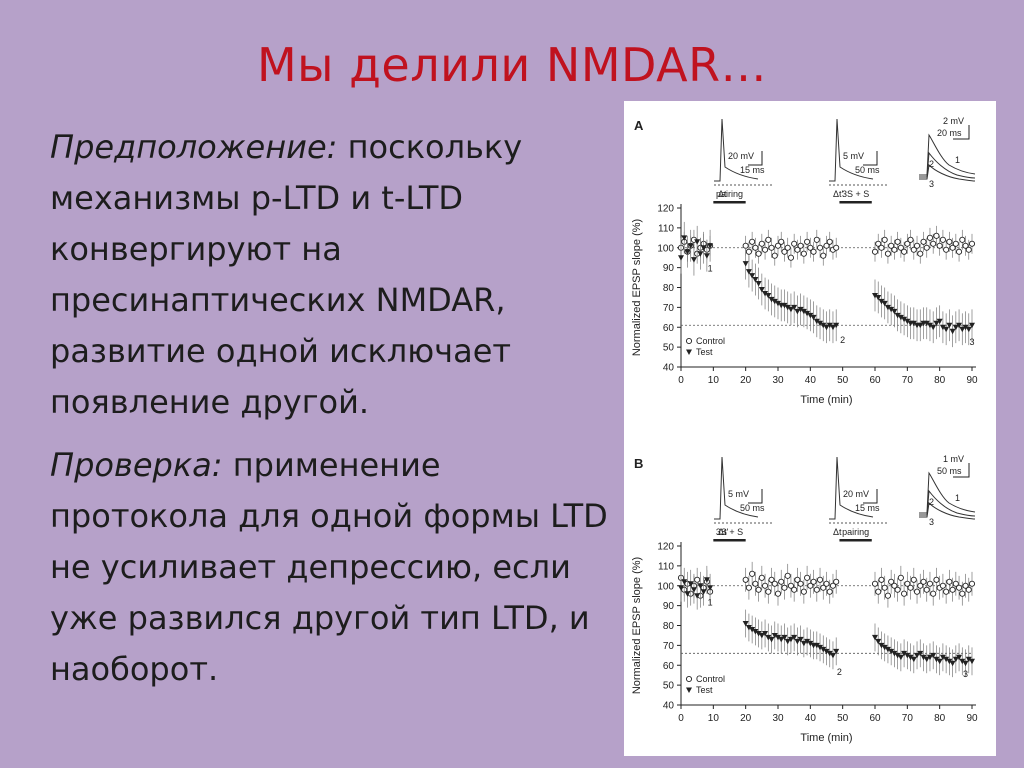 This screenshot has height=768, width=1024. Describe the element at coordinates (681, 718) in the screenshot. I see `x-tick-label: 0` at that location.